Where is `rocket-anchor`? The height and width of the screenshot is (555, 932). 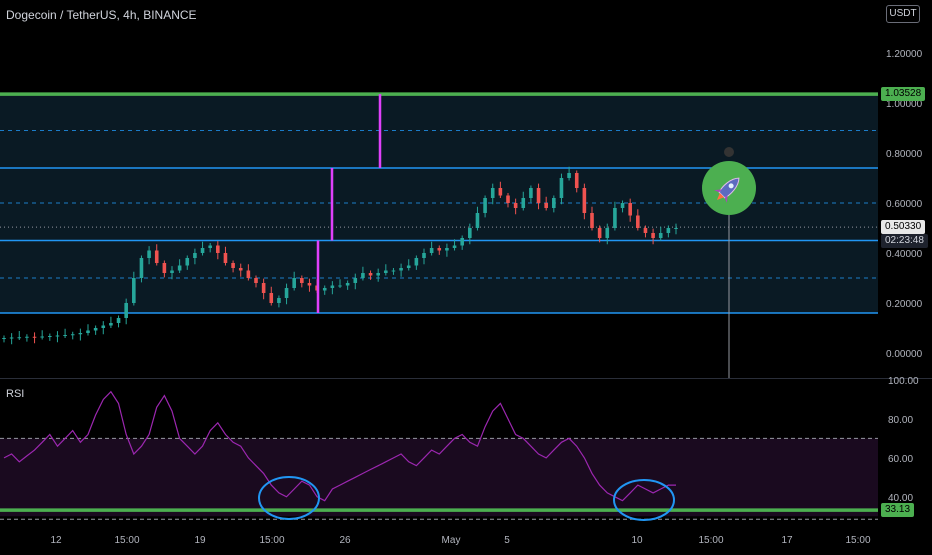
rocket-anchor is located at coordinates (729, 152).